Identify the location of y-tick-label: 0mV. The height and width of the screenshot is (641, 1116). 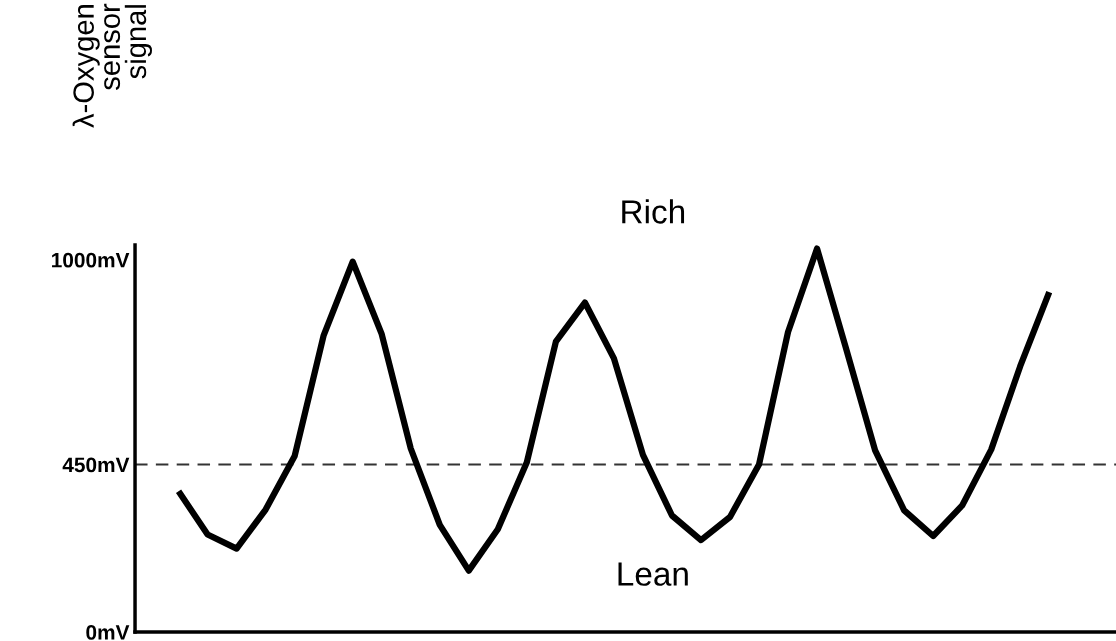
(108, 632).